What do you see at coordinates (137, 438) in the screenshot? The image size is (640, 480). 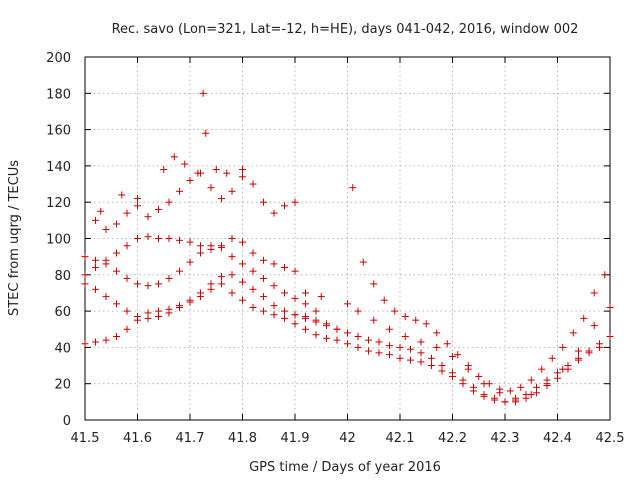 I see `x-tick-label: 41.6` at bounding box center [137, 438].